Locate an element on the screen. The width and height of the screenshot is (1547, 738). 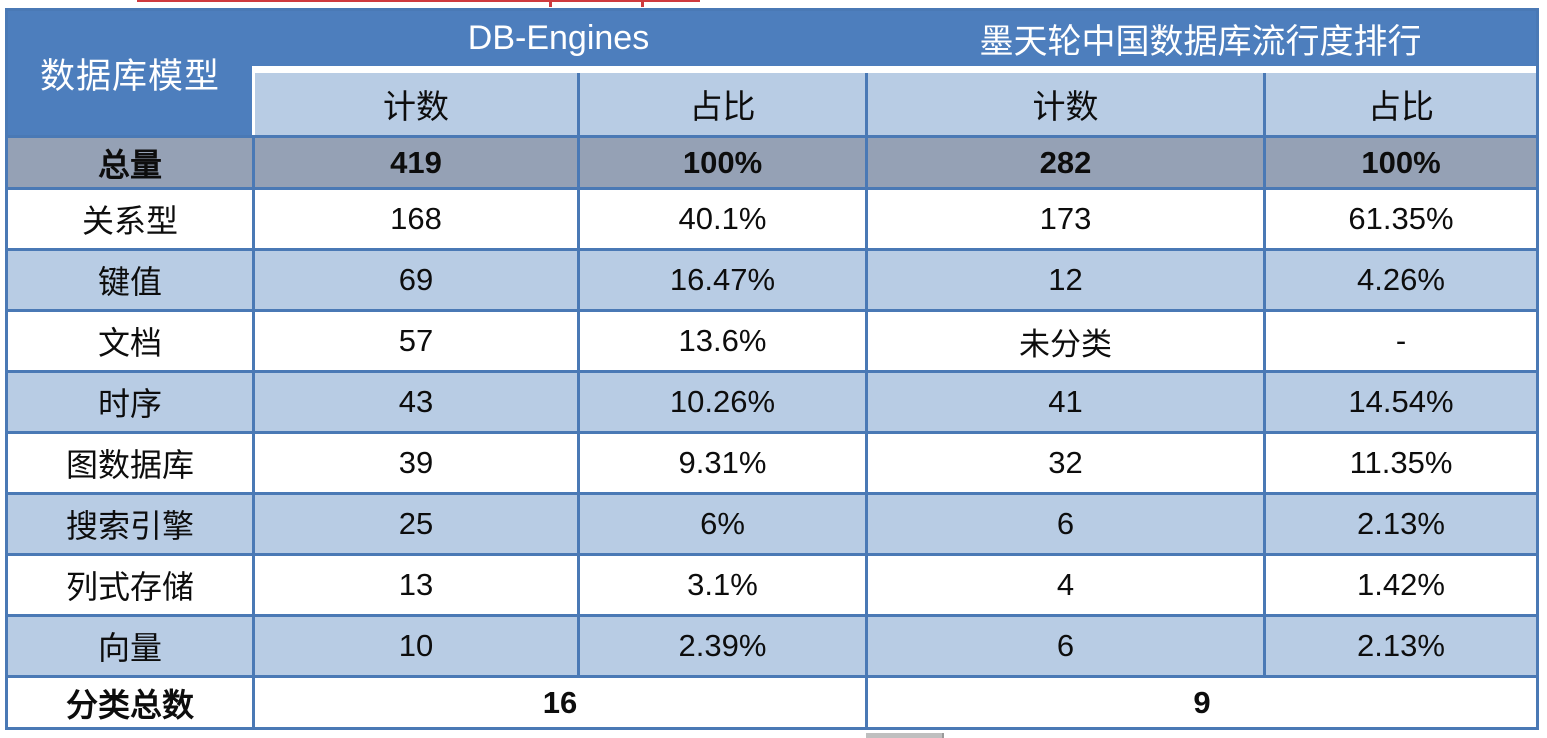
cell-value: 12 is located at coordinates (1064, 278).